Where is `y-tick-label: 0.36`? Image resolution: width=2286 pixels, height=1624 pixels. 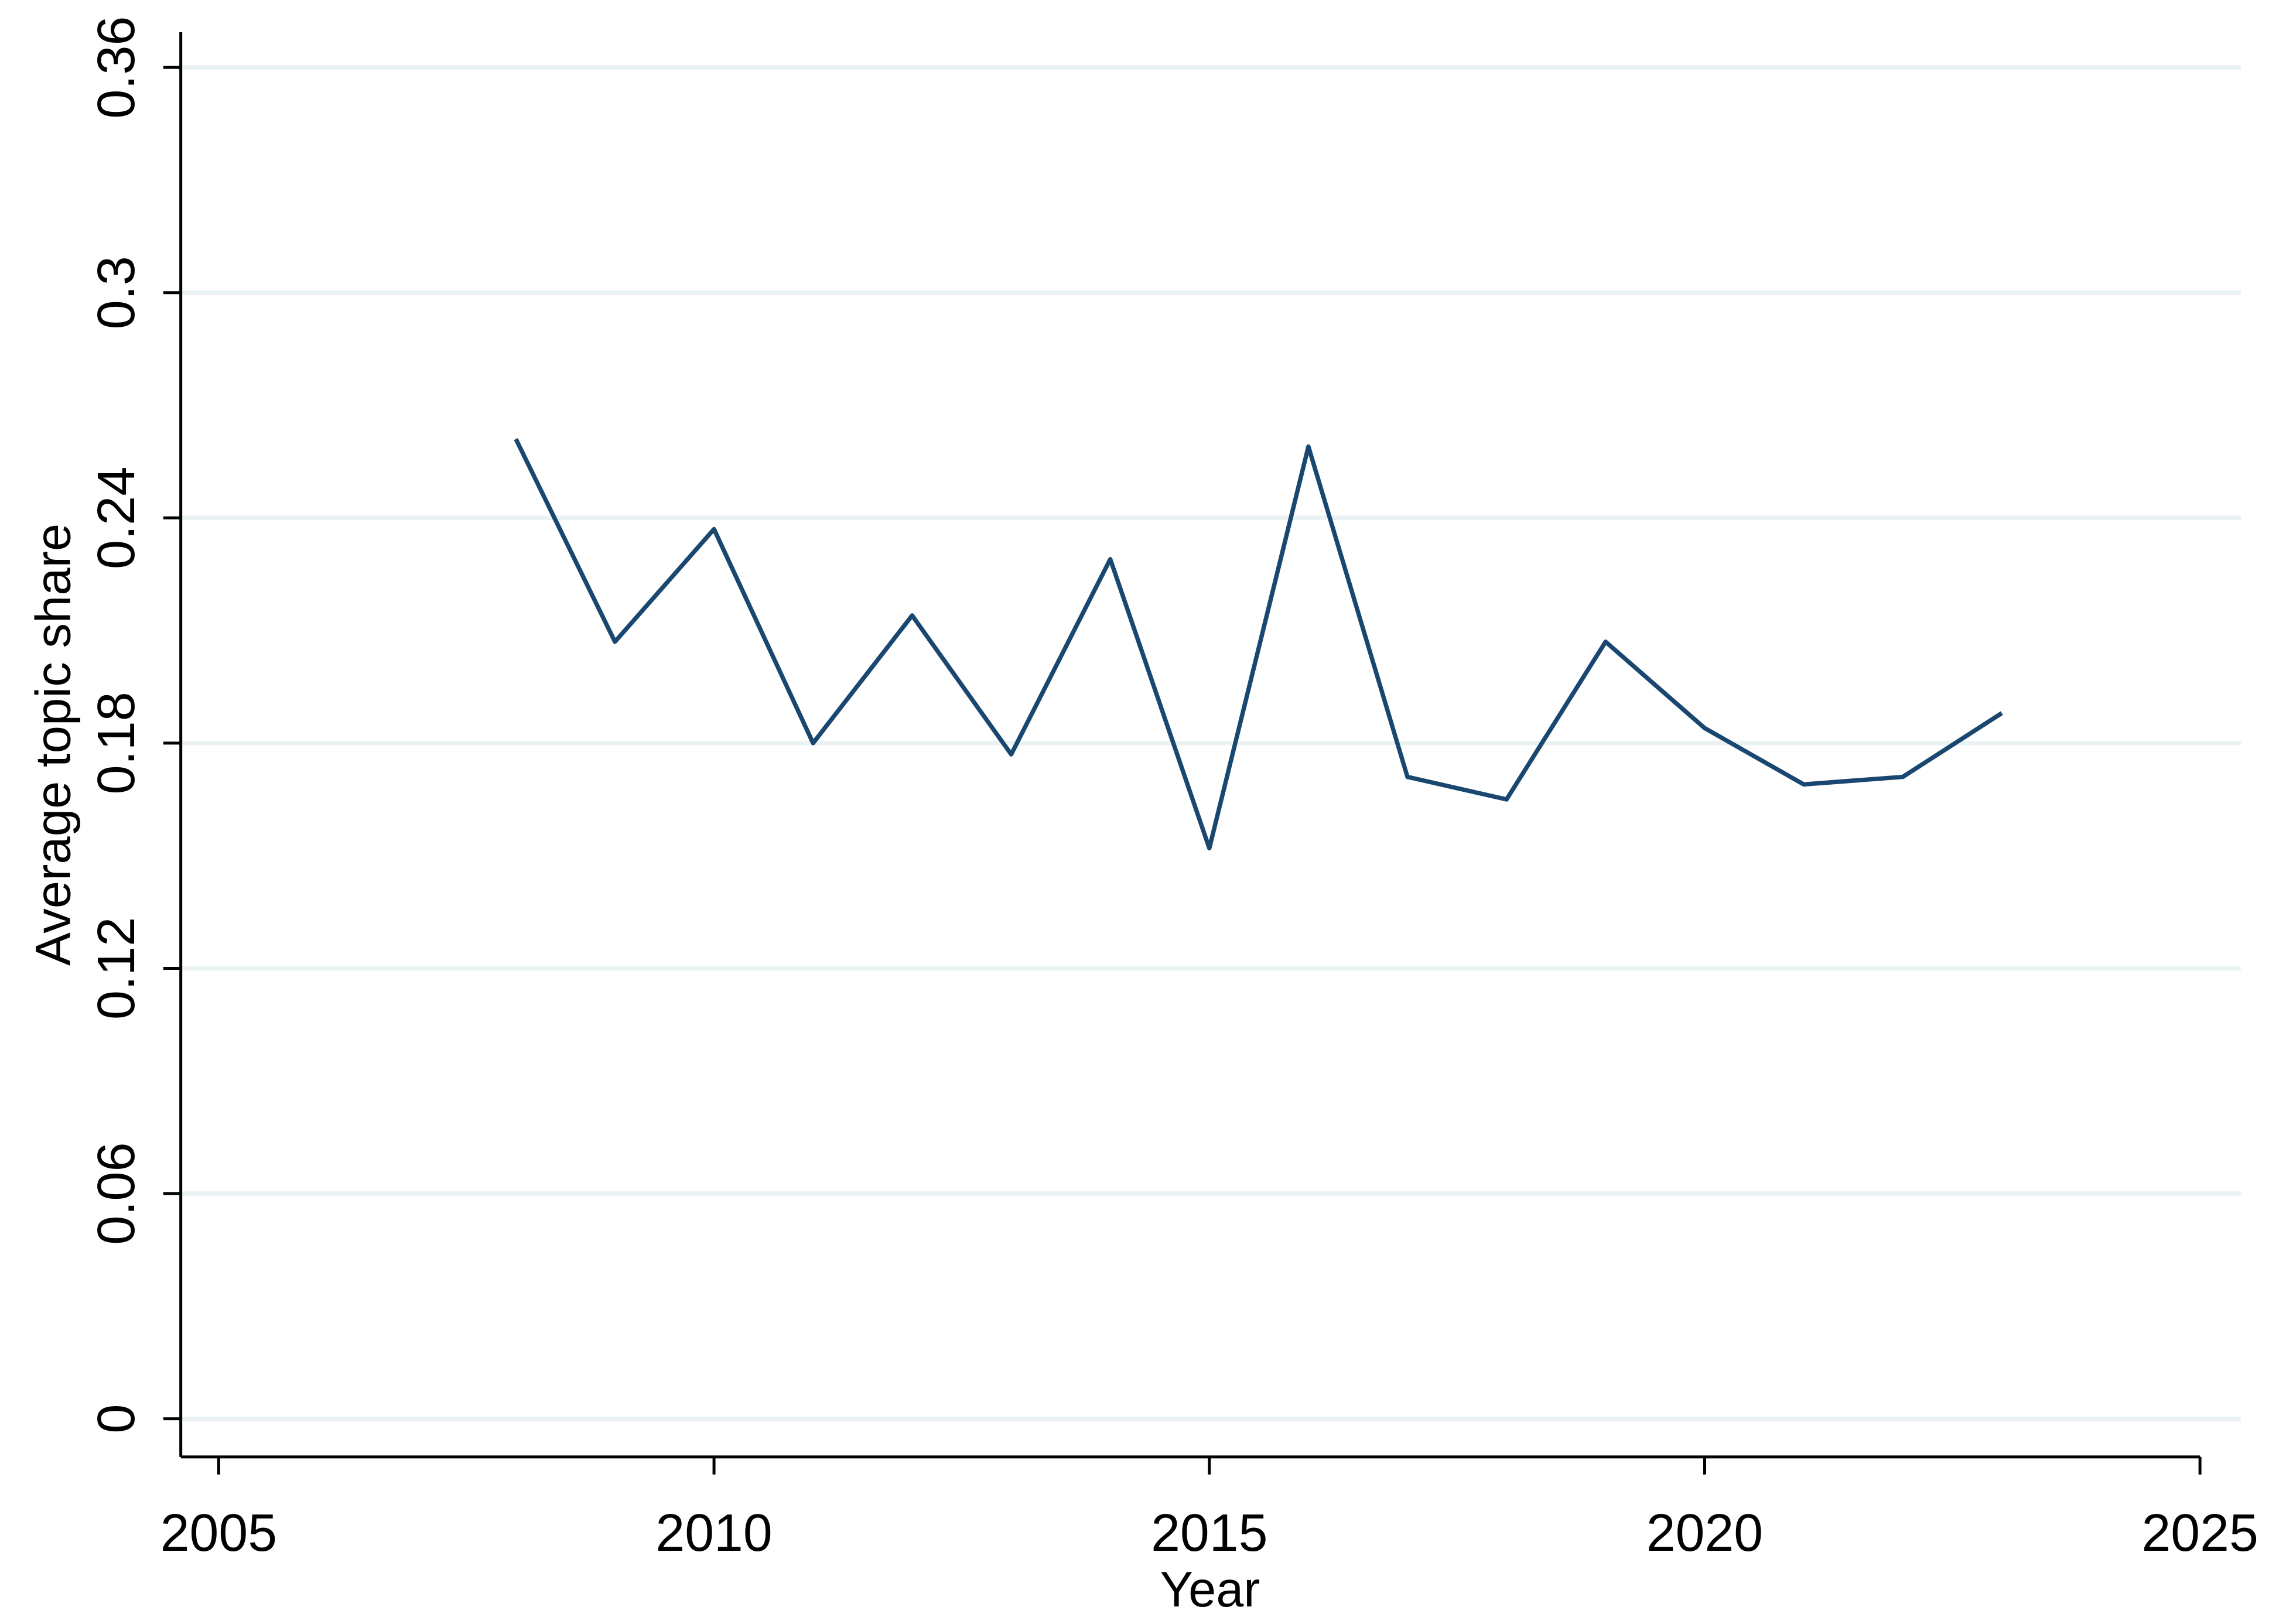
y-tick-label: 0.36 is located at coordinates (116, 67).